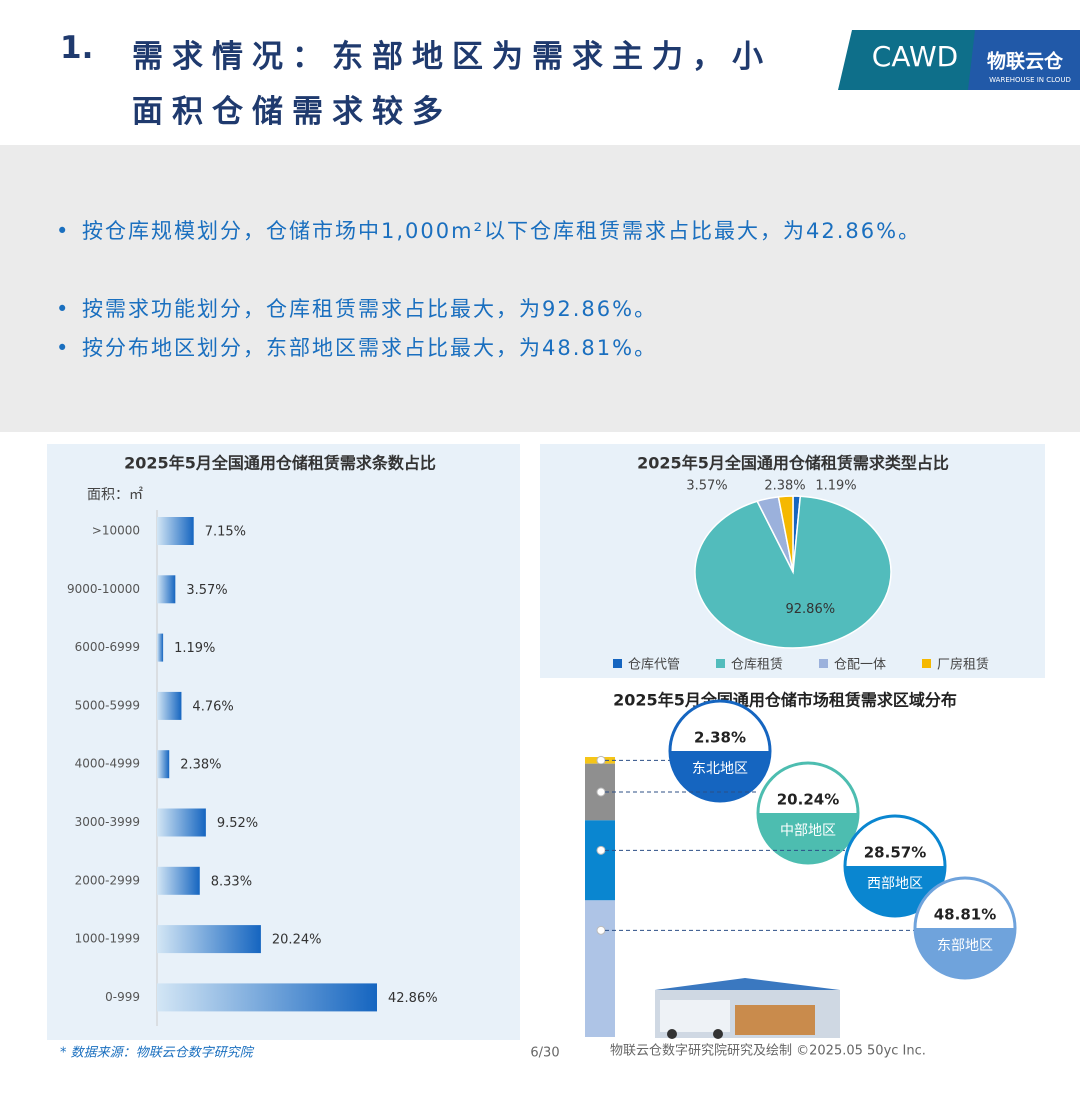 Image resolution: width=1080 pixels, height=1100 pixels. What do you see at coordinates (107, 880) in the screenshot?
I see `y-tick-label: 2000-2999` at bounding box center [107, 880].